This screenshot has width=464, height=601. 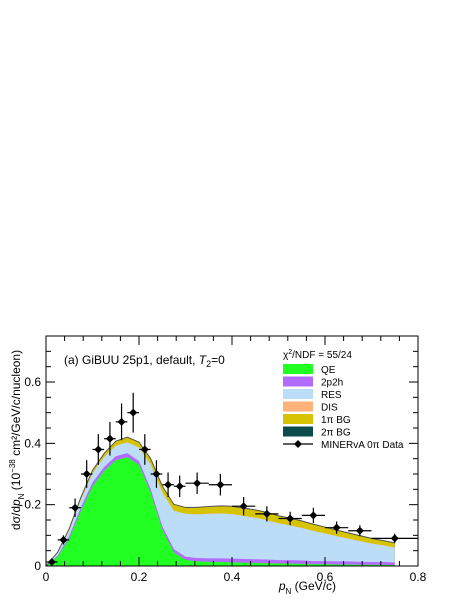 I want to click on x-tick-label: 0.4, so click(x=232, y=577).